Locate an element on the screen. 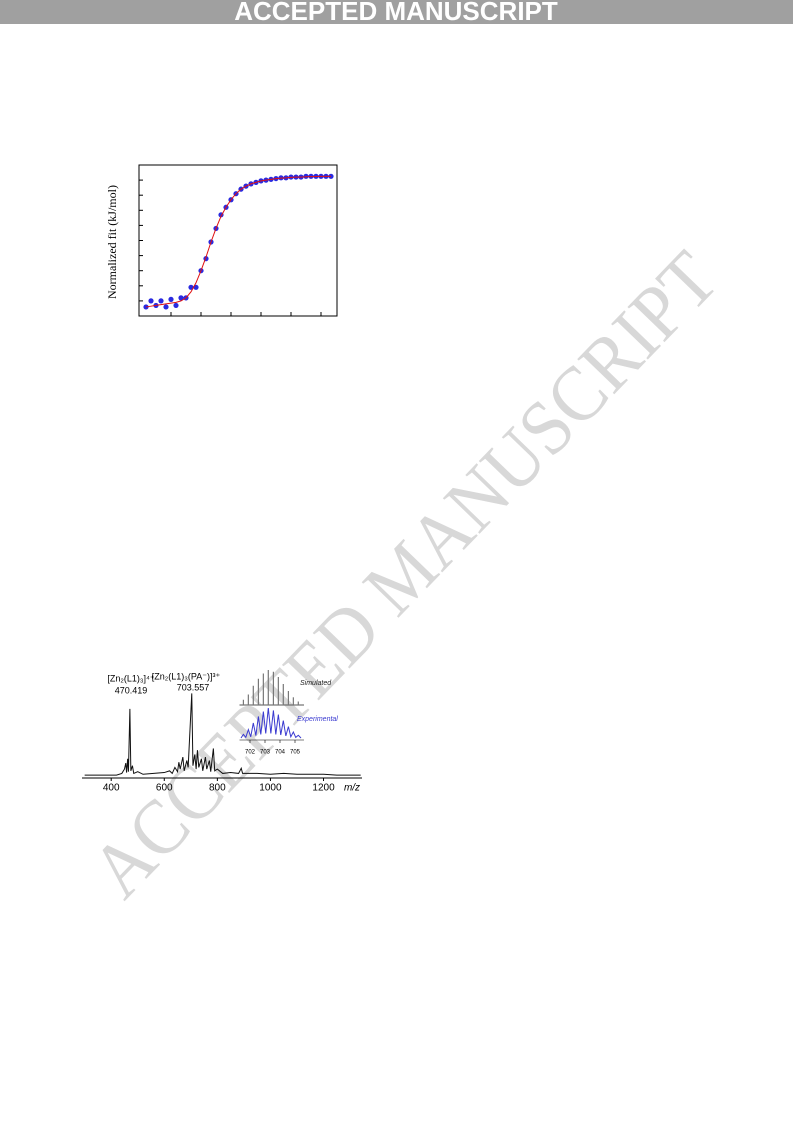 Image resolution: width=793 pixels, height=1121 pixels. plot-frame is located at coordinates (238, 240).